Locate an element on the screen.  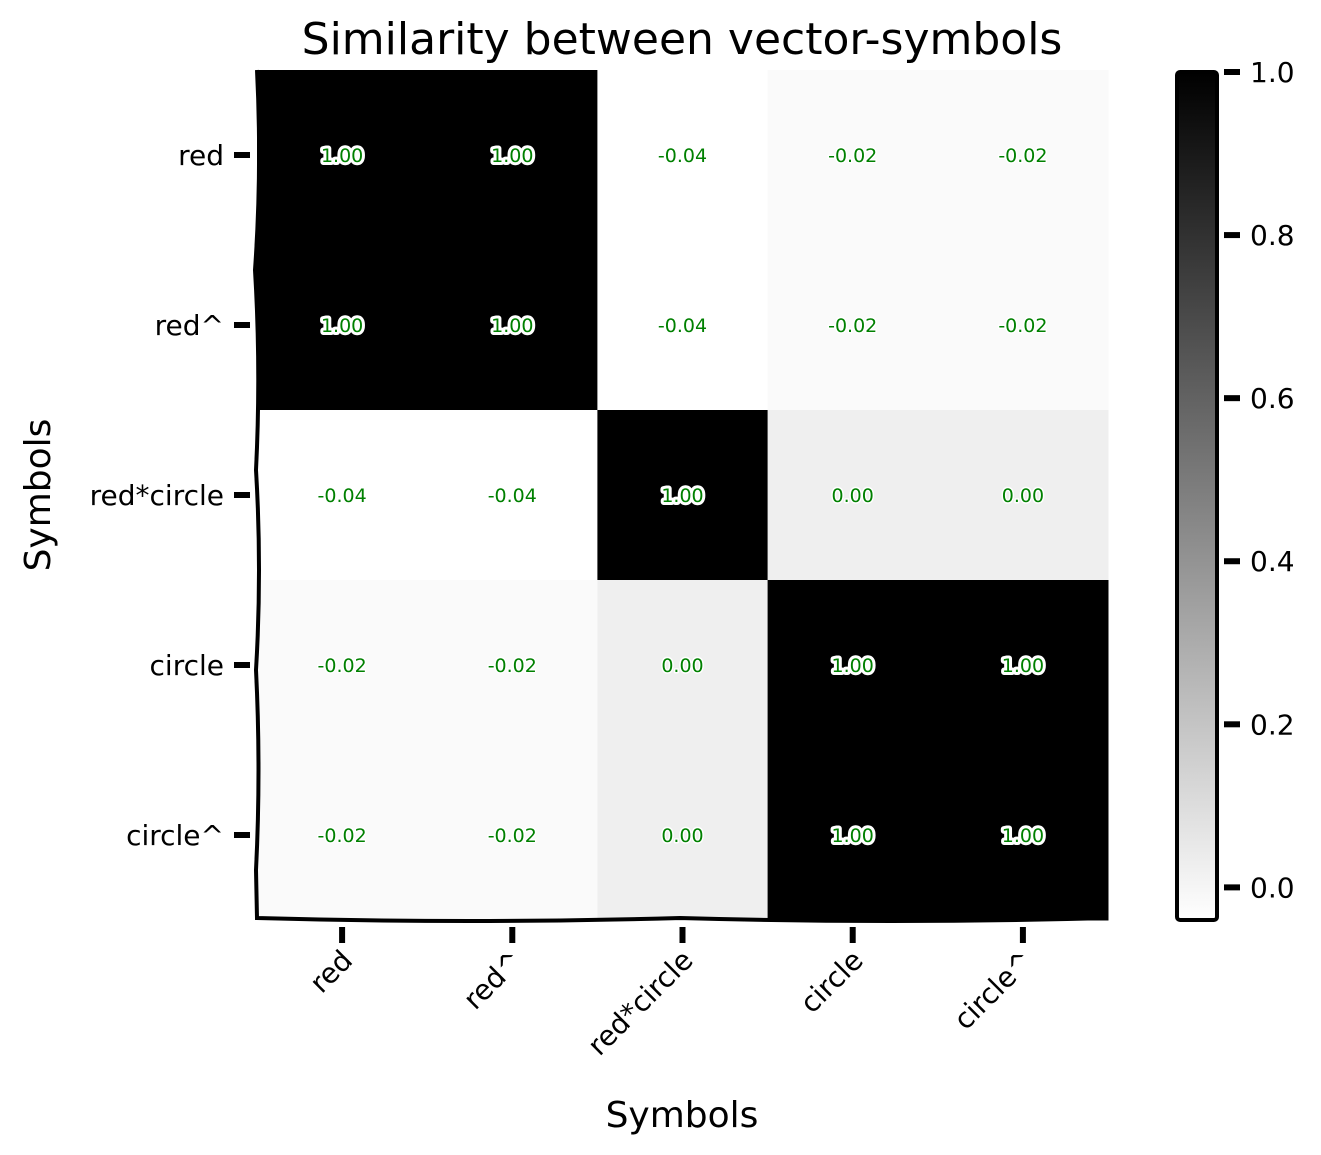
y-axis-ticks: red red^ red*circle circle circle^ is located at coordinates (170, 495).